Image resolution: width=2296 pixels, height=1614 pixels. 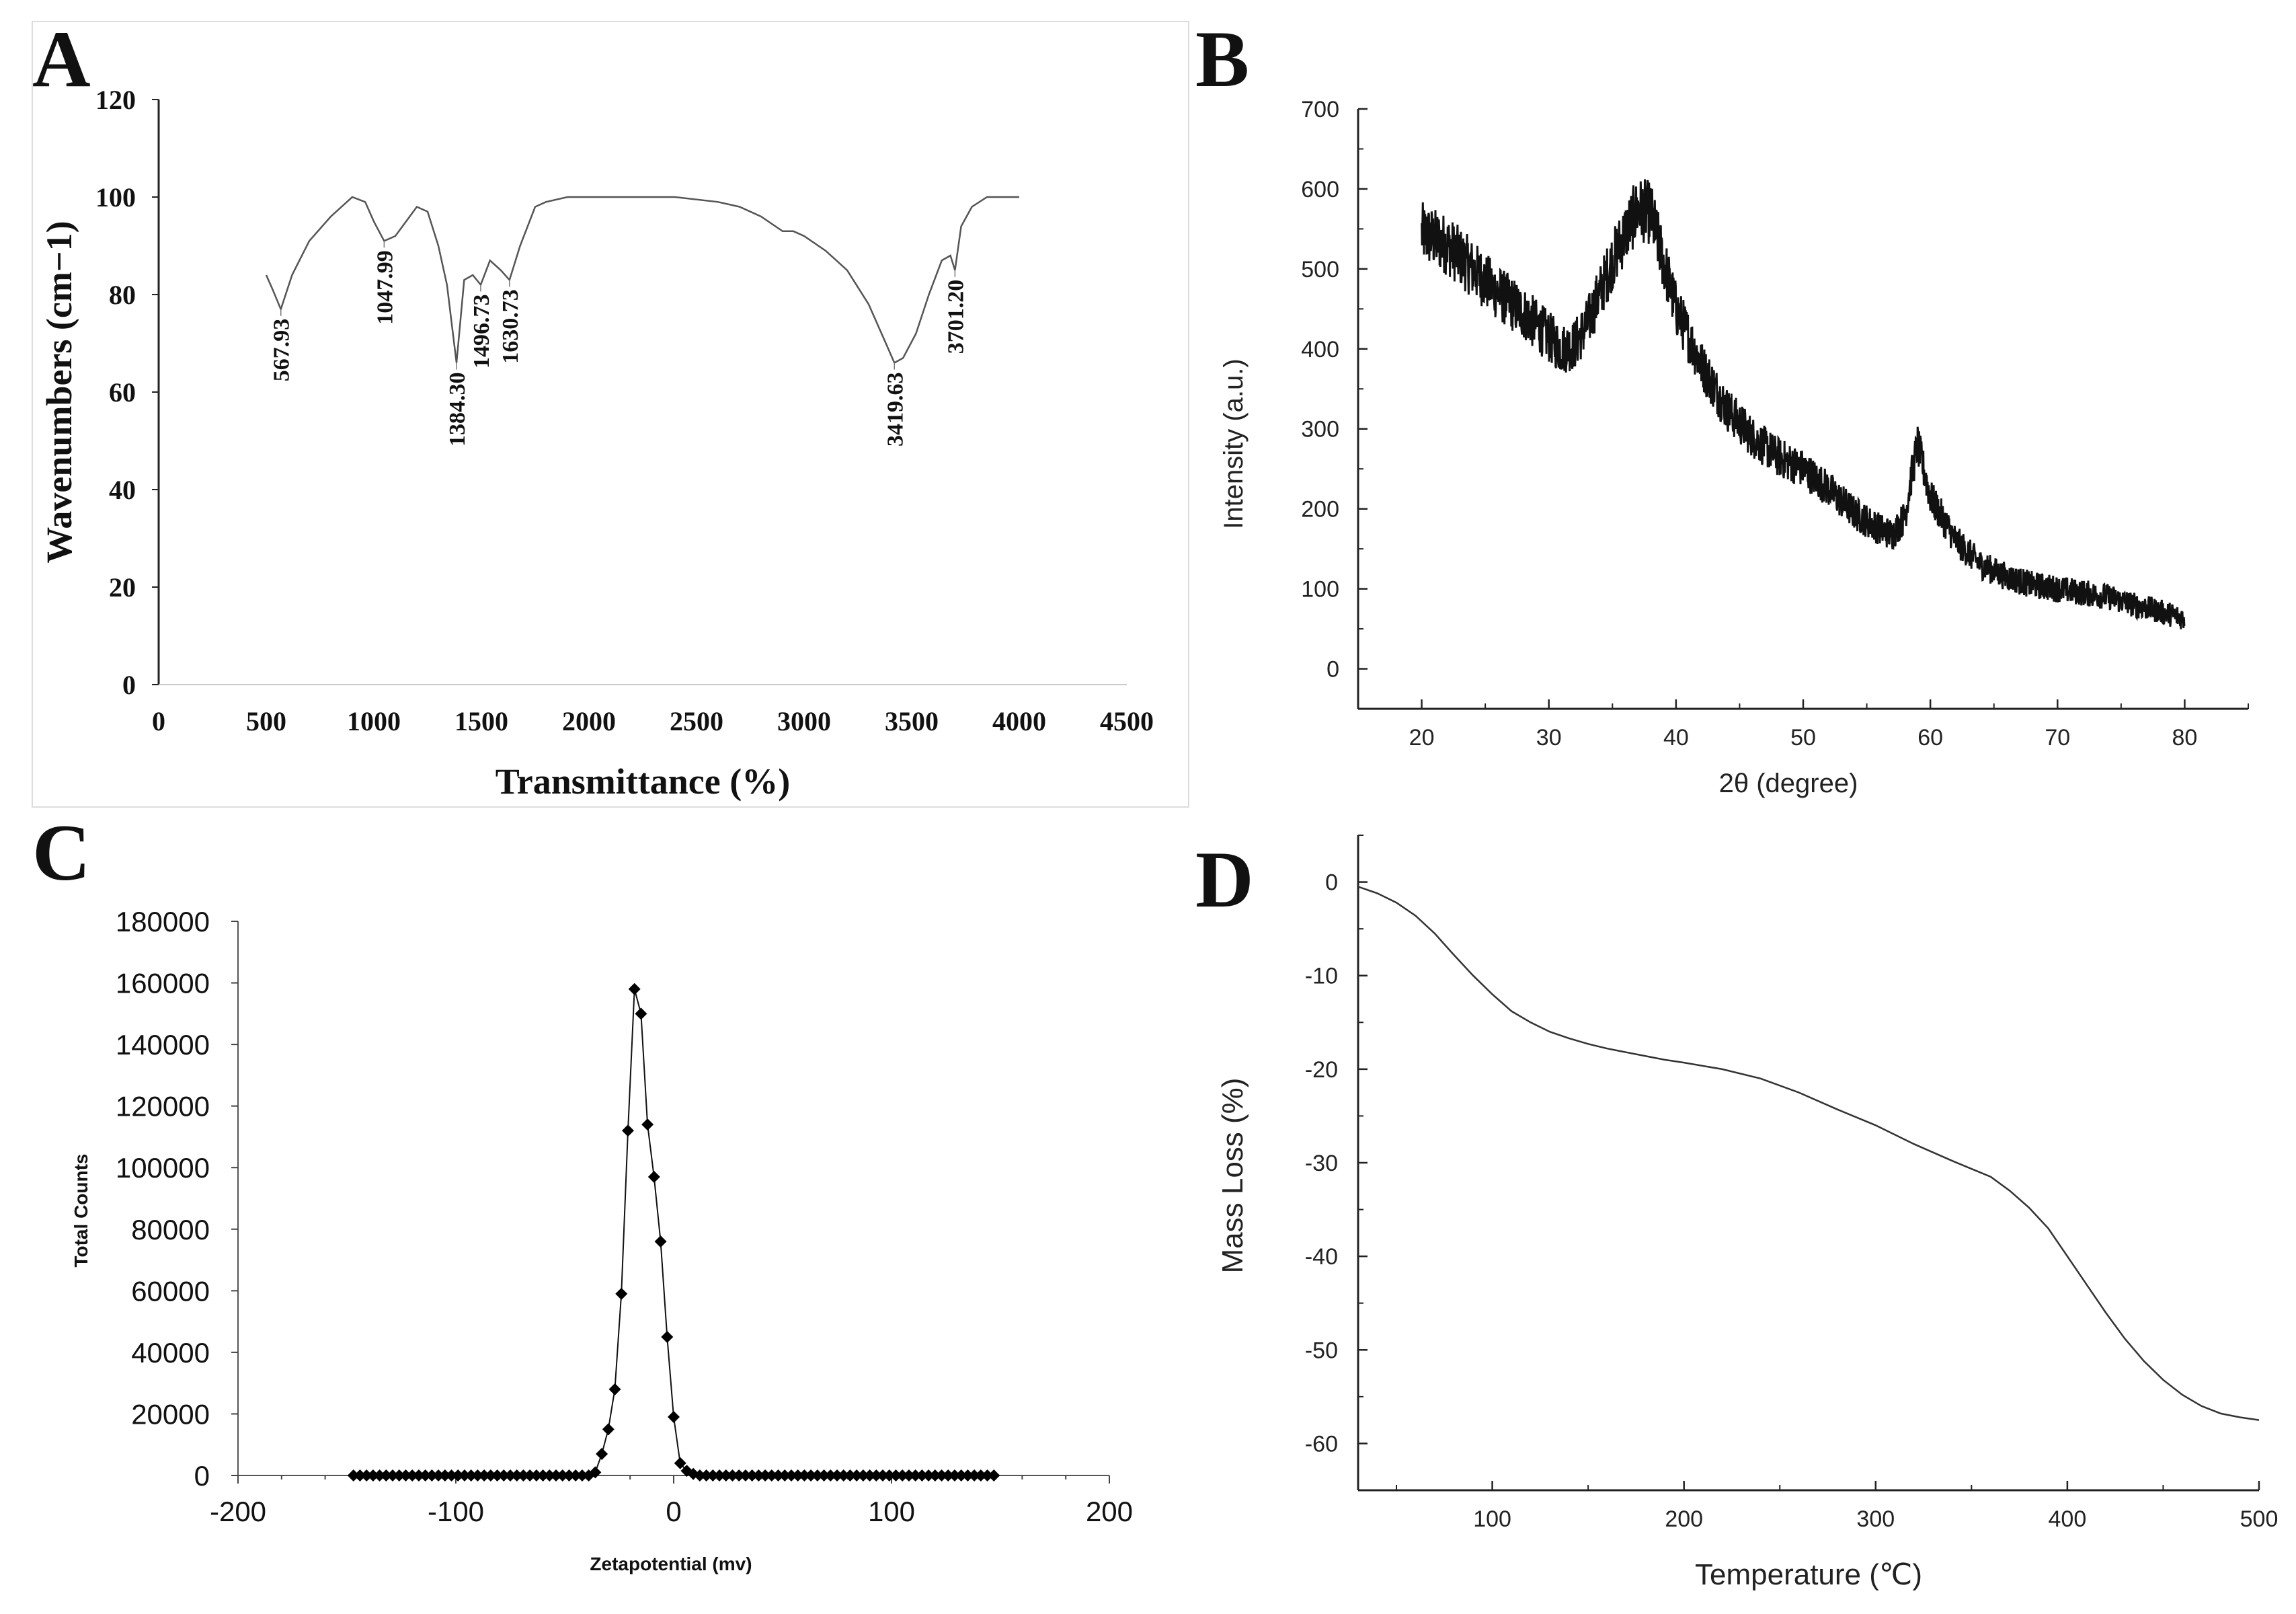 I want to click on panel-d-y-tick-label: -50, so click(x=1321, y=1350).